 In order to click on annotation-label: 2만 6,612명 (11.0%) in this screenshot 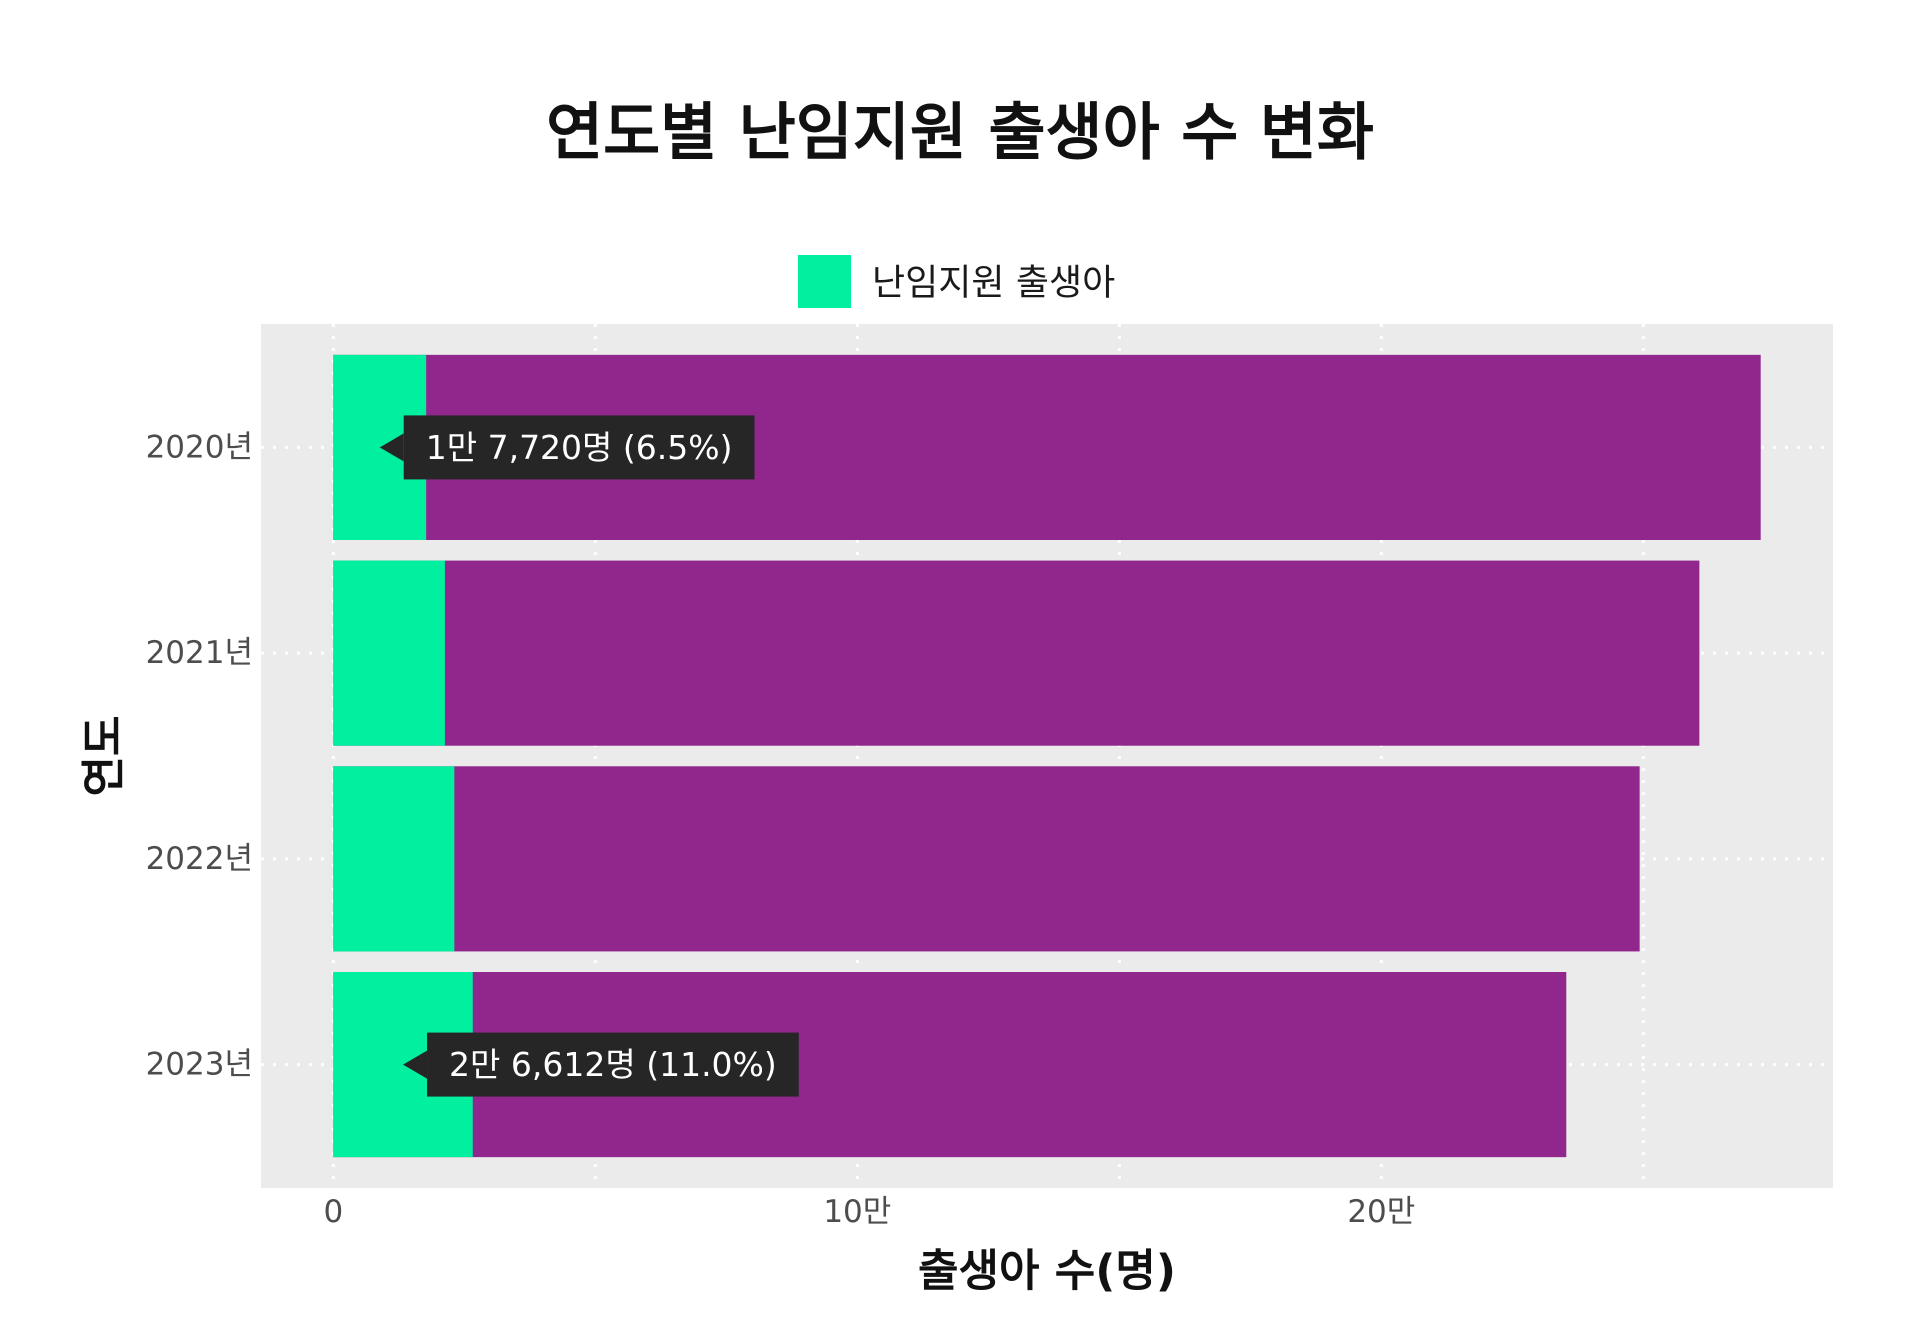, I will do `click(601, 1064)`.